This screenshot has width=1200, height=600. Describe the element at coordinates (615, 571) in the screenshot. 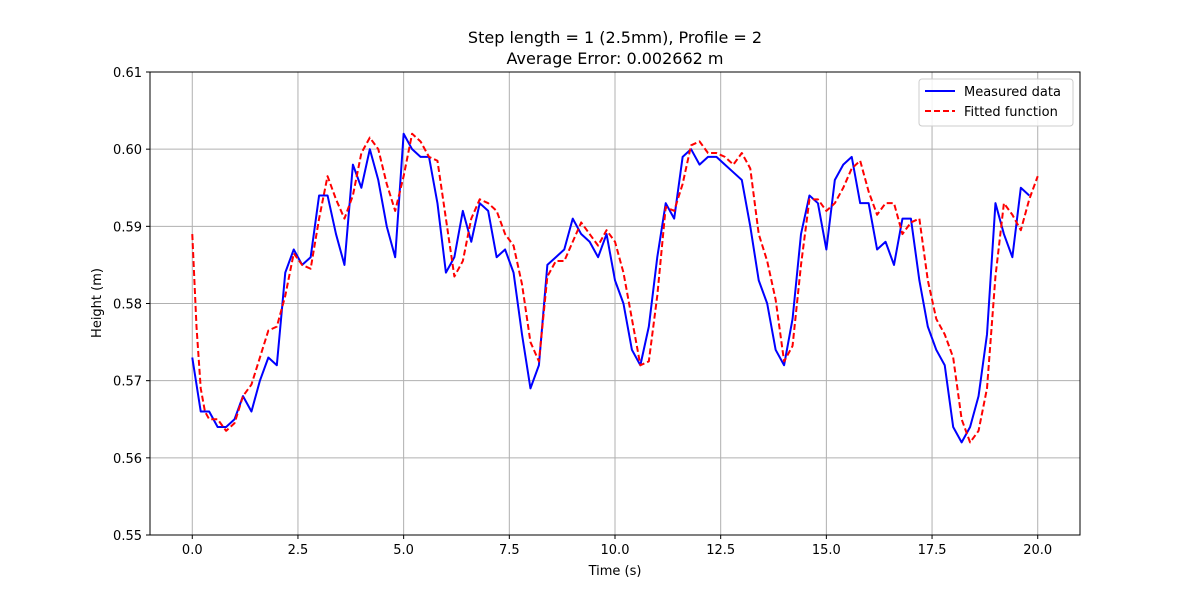

I see `x-axis-label: Time (s)` at that location.